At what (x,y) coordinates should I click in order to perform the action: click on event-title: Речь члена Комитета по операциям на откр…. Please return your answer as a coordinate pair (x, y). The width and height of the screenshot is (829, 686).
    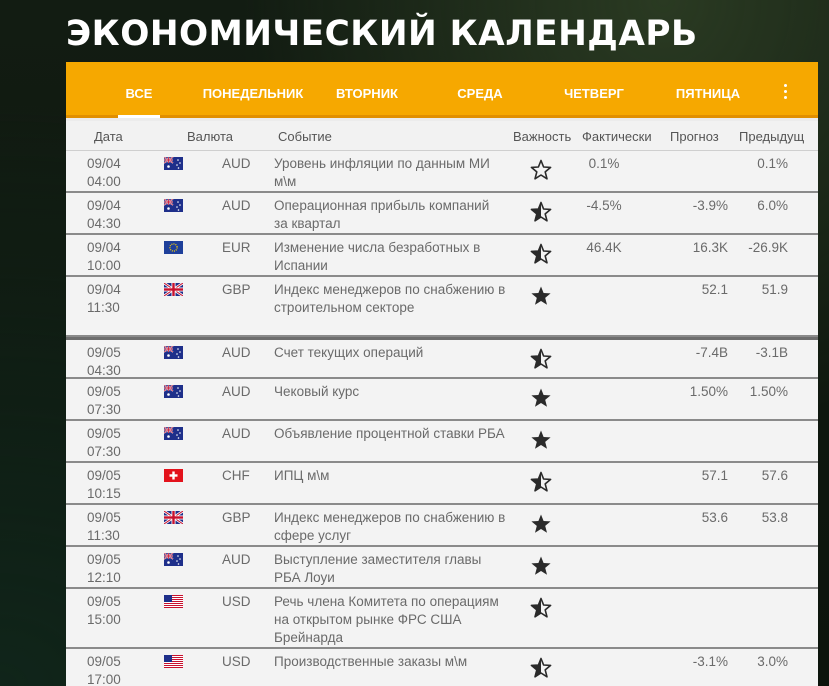
    Looking at the image, I should click on (386, 619).